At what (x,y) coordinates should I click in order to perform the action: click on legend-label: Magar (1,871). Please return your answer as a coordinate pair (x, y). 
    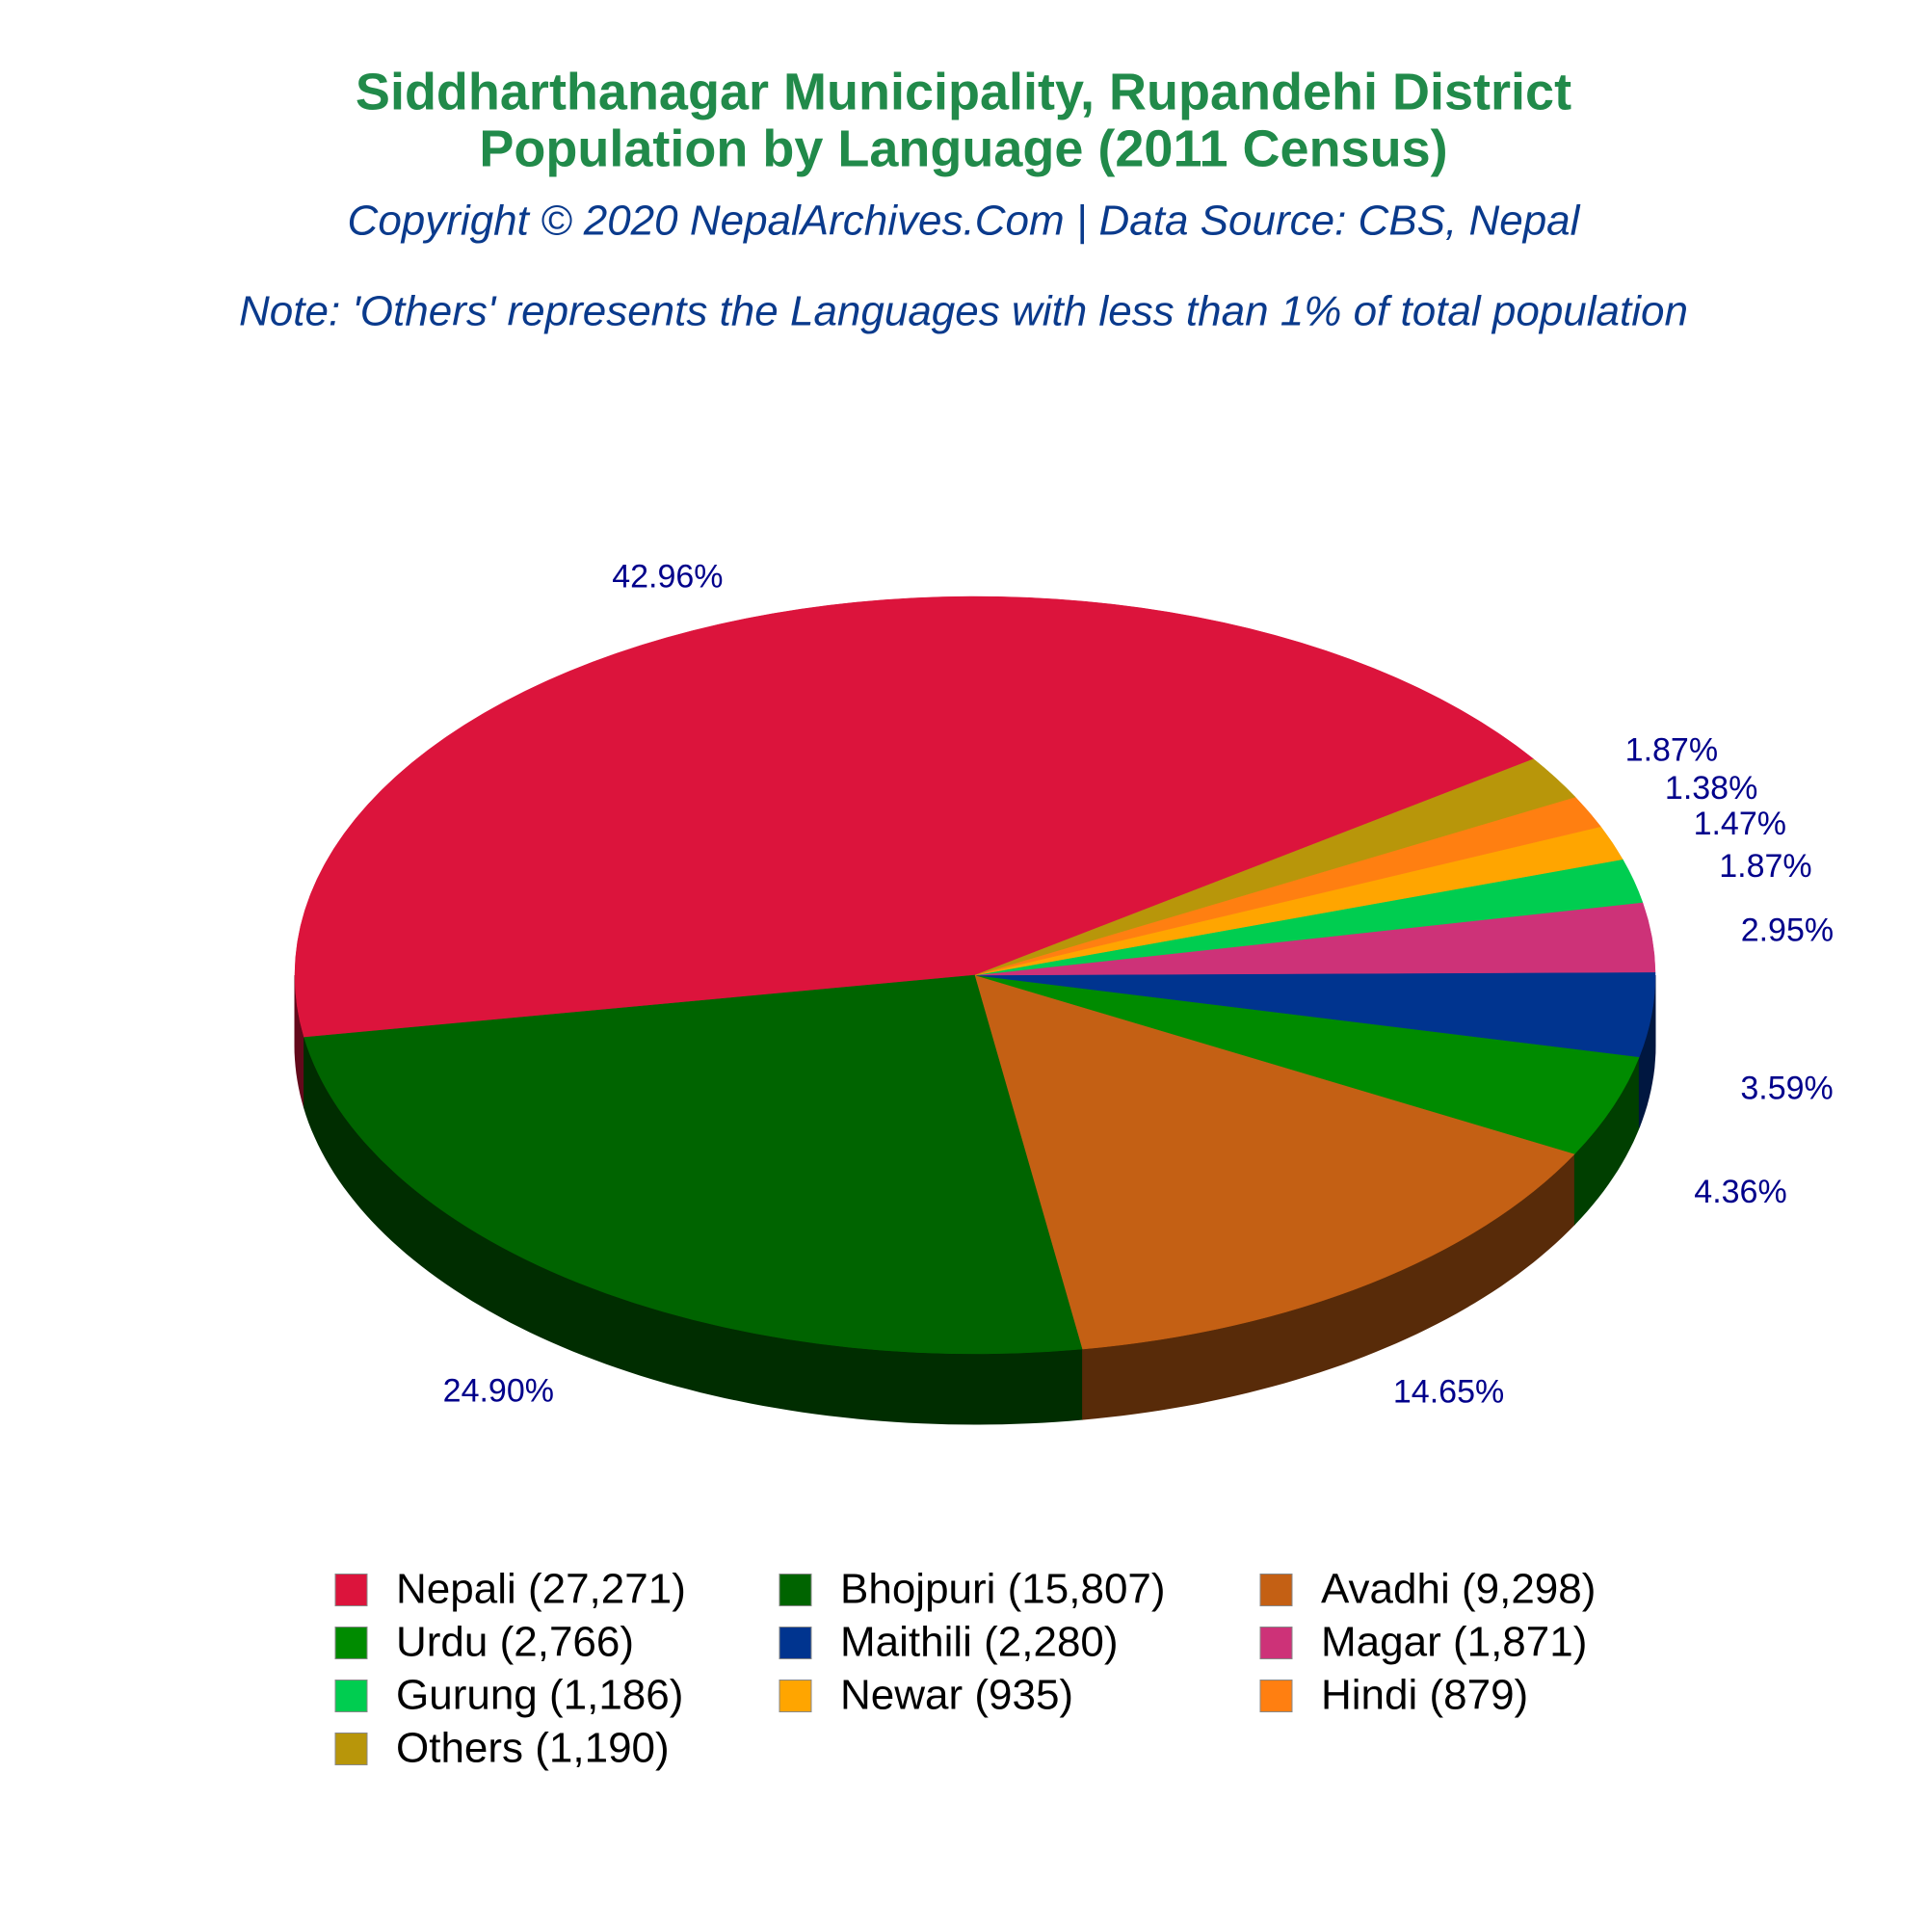
    Looking at the image, I should click on (1454, 1642).